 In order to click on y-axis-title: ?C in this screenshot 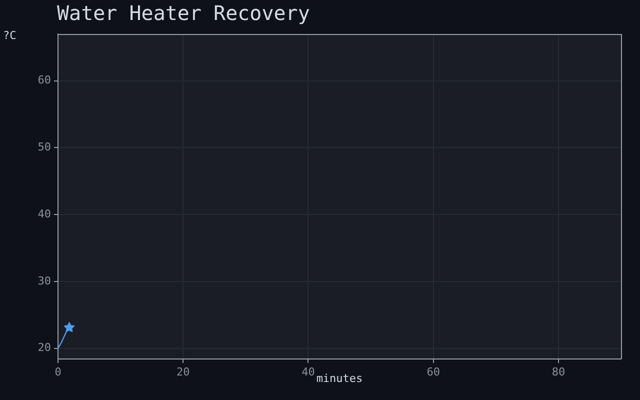, I will do `click(9, 35)`.